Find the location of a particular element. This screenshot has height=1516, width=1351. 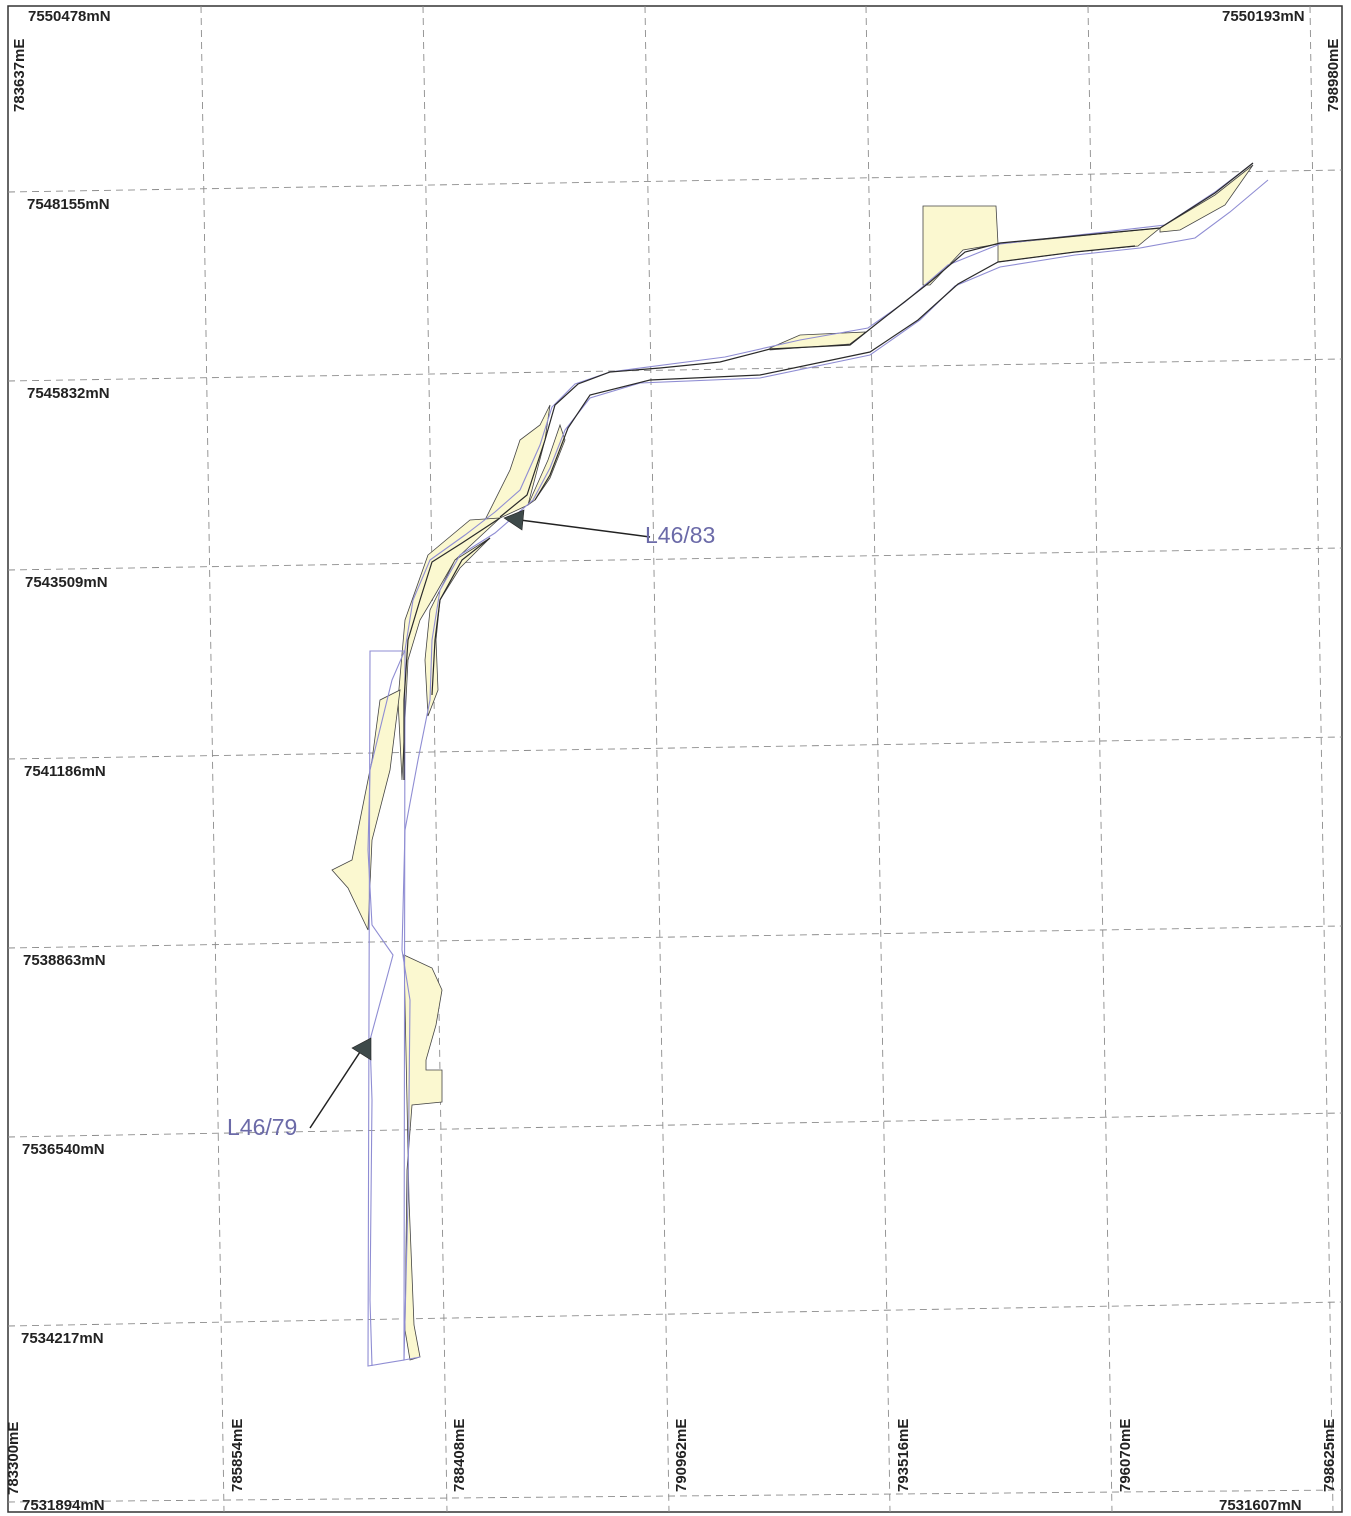

lease-label-l46-83: L46/83 is located at coordinates (680, 535).